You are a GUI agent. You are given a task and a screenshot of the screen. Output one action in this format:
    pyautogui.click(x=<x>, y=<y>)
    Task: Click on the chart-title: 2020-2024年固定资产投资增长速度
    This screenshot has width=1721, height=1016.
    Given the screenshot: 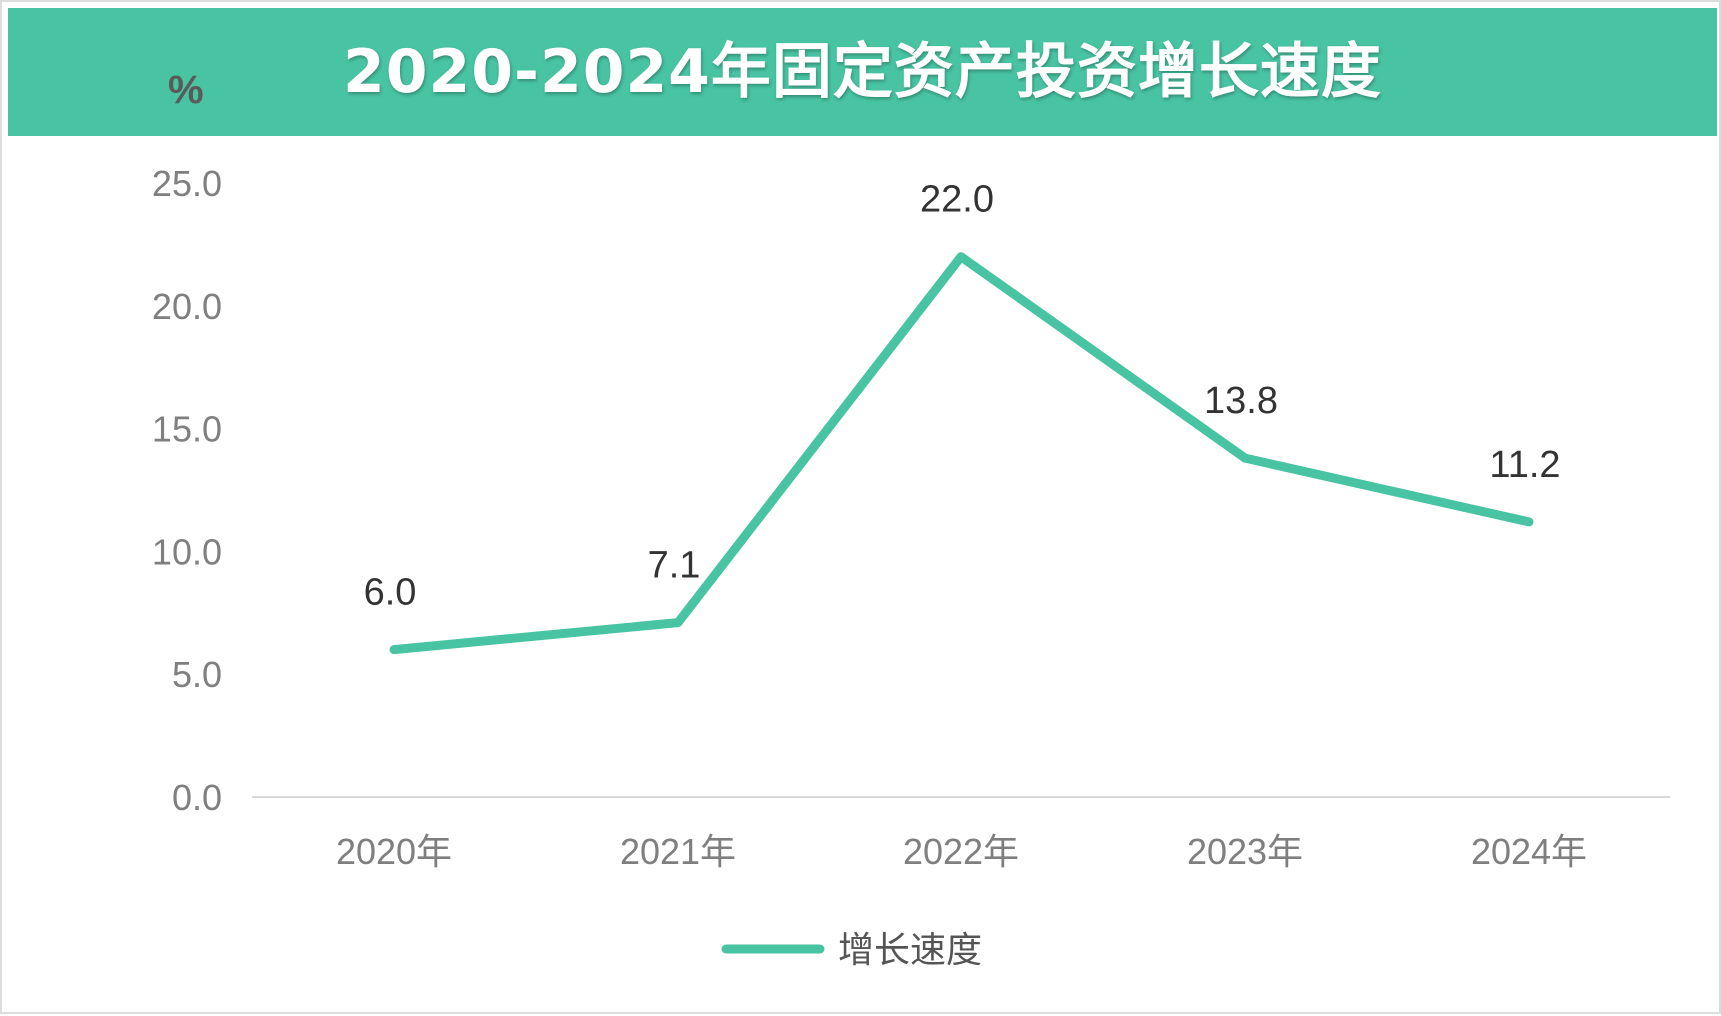 What is the action you would take?
    pyautogui.click(x=862, y=72)
    